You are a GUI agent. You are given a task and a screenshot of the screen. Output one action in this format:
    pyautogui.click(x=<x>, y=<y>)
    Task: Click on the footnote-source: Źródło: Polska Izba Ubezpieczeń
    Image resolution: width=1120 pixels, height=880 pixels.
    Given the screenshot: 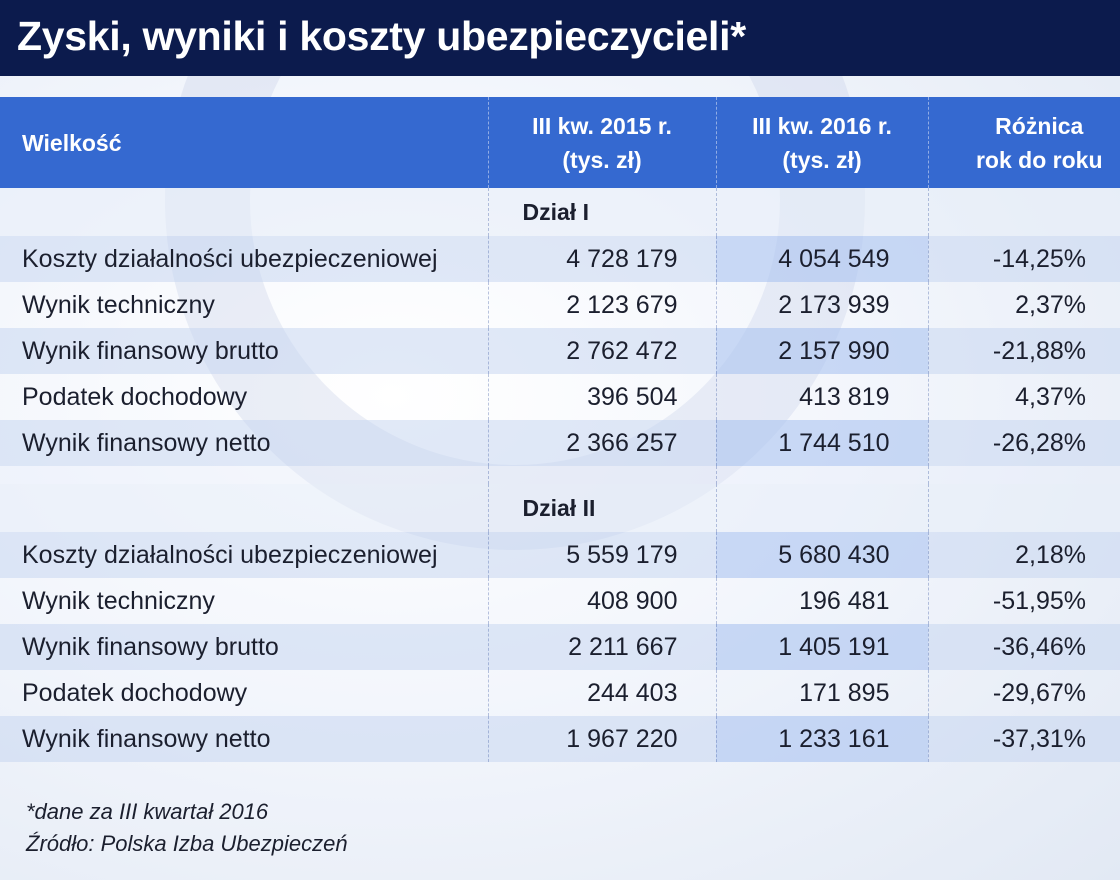 What is the action you would take?
    pyautogui.click(x=187, y=843)
    